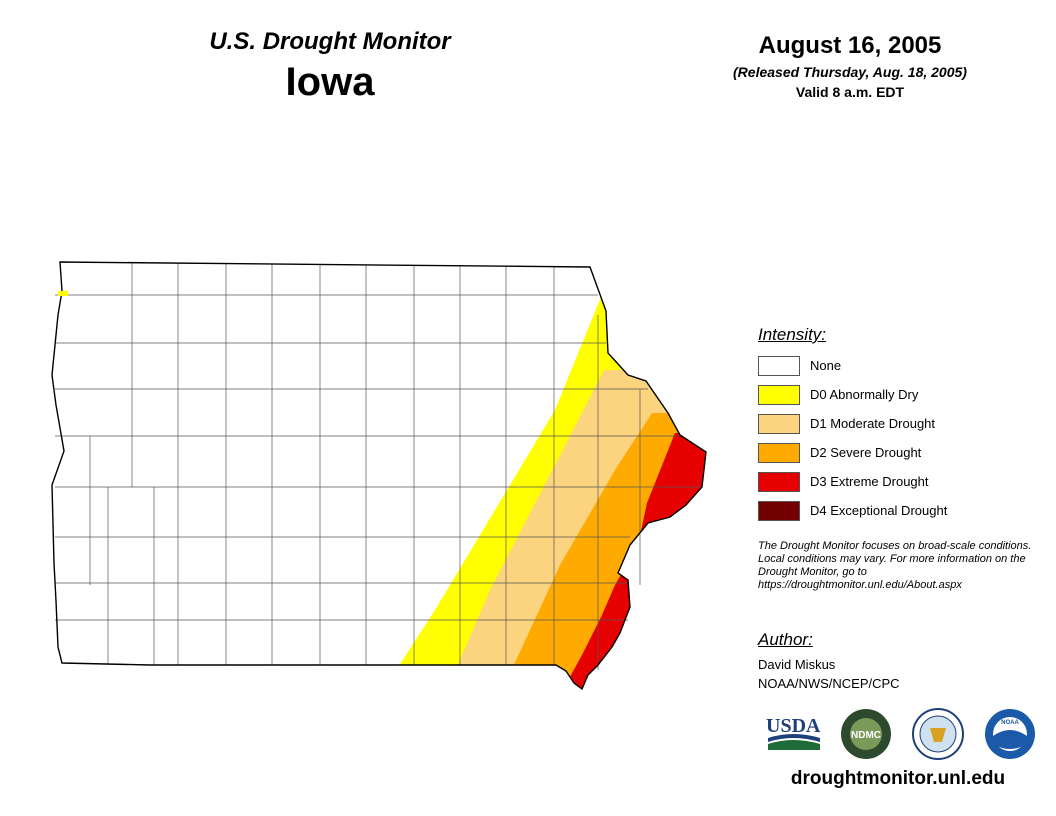 The image size is (1056, 816). I want to click on ndmc-logo: NDMC, so click(866, 734).